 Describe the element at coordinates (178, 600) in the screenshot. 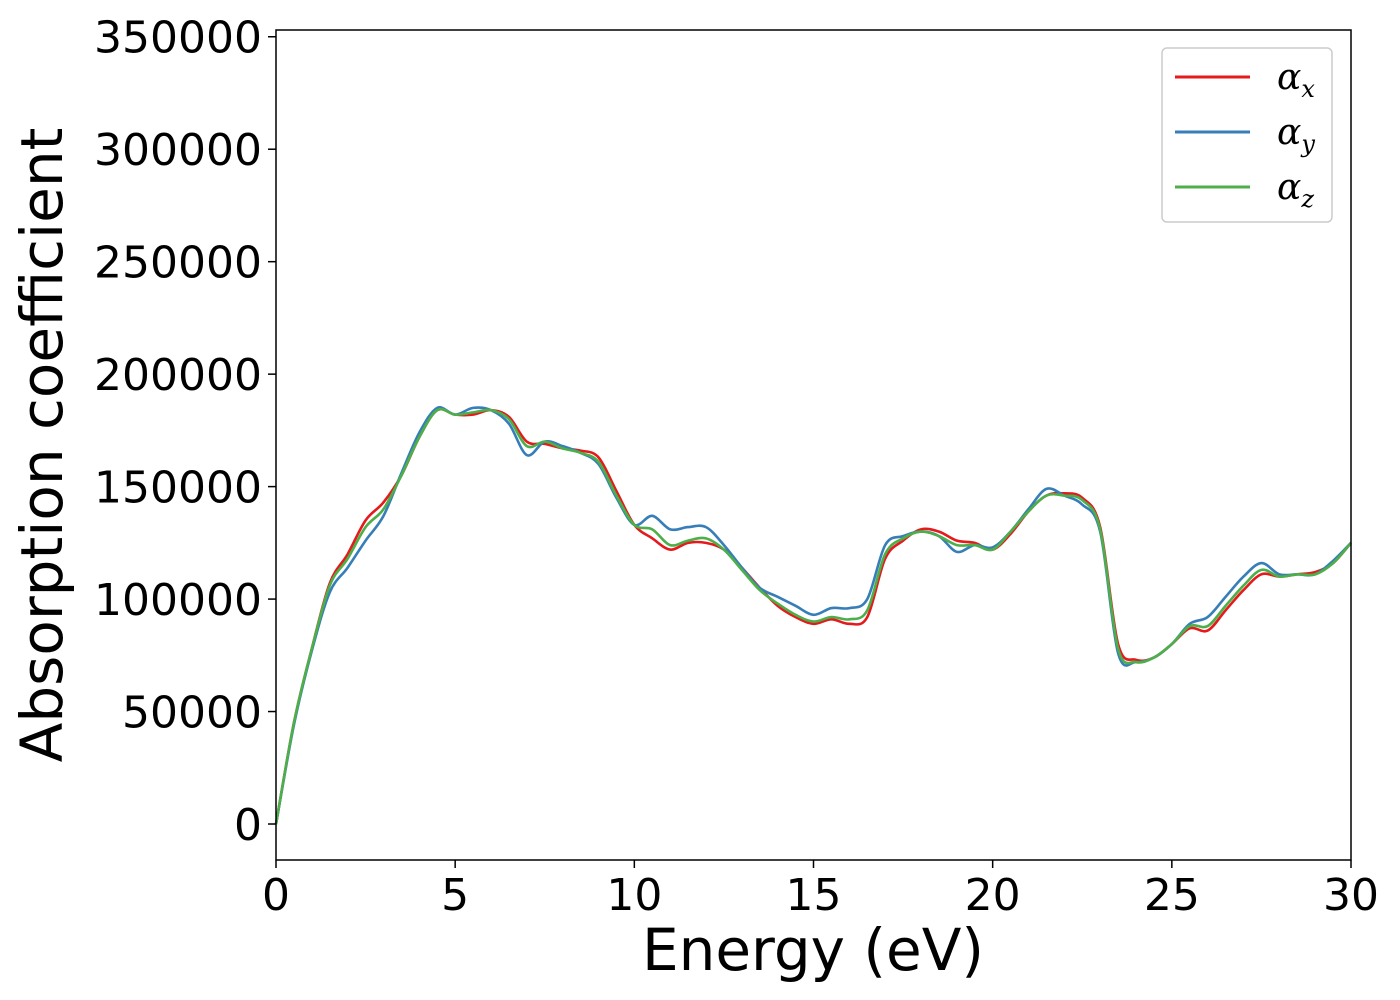

I see `y-tick-label: 100000` at that location.